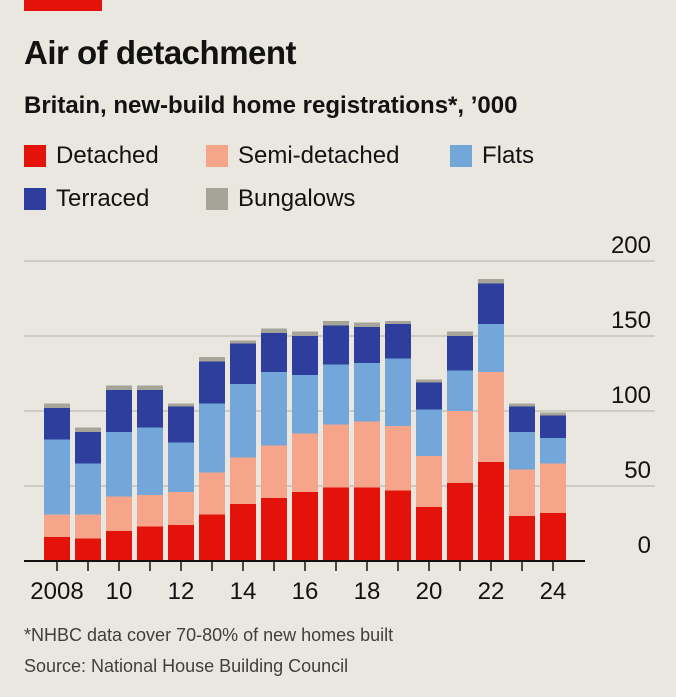 The image size is (676, 697). I want to click on y-tick-label-100: 100, so click(631, 395).